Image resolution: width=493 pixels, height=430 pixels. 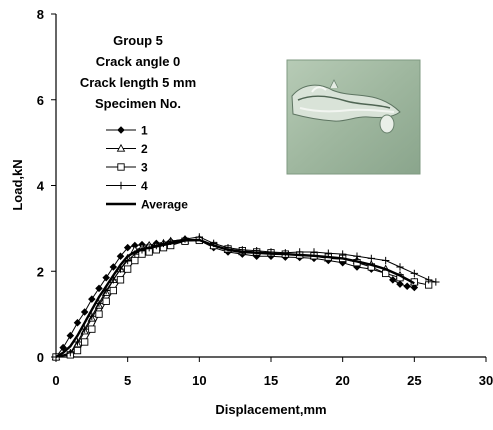 What do you see at coordinates (271, 380) in the screenshot?
I see `x-tick-label: 15` at bounding box center [271, 380].